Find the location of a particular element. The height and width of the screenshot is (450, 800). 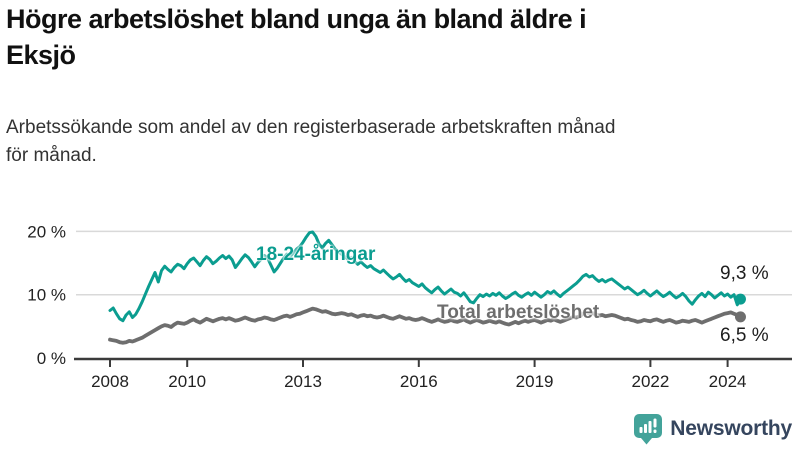

end-value-young: 9,3 % is located at coordinates (744, 273).